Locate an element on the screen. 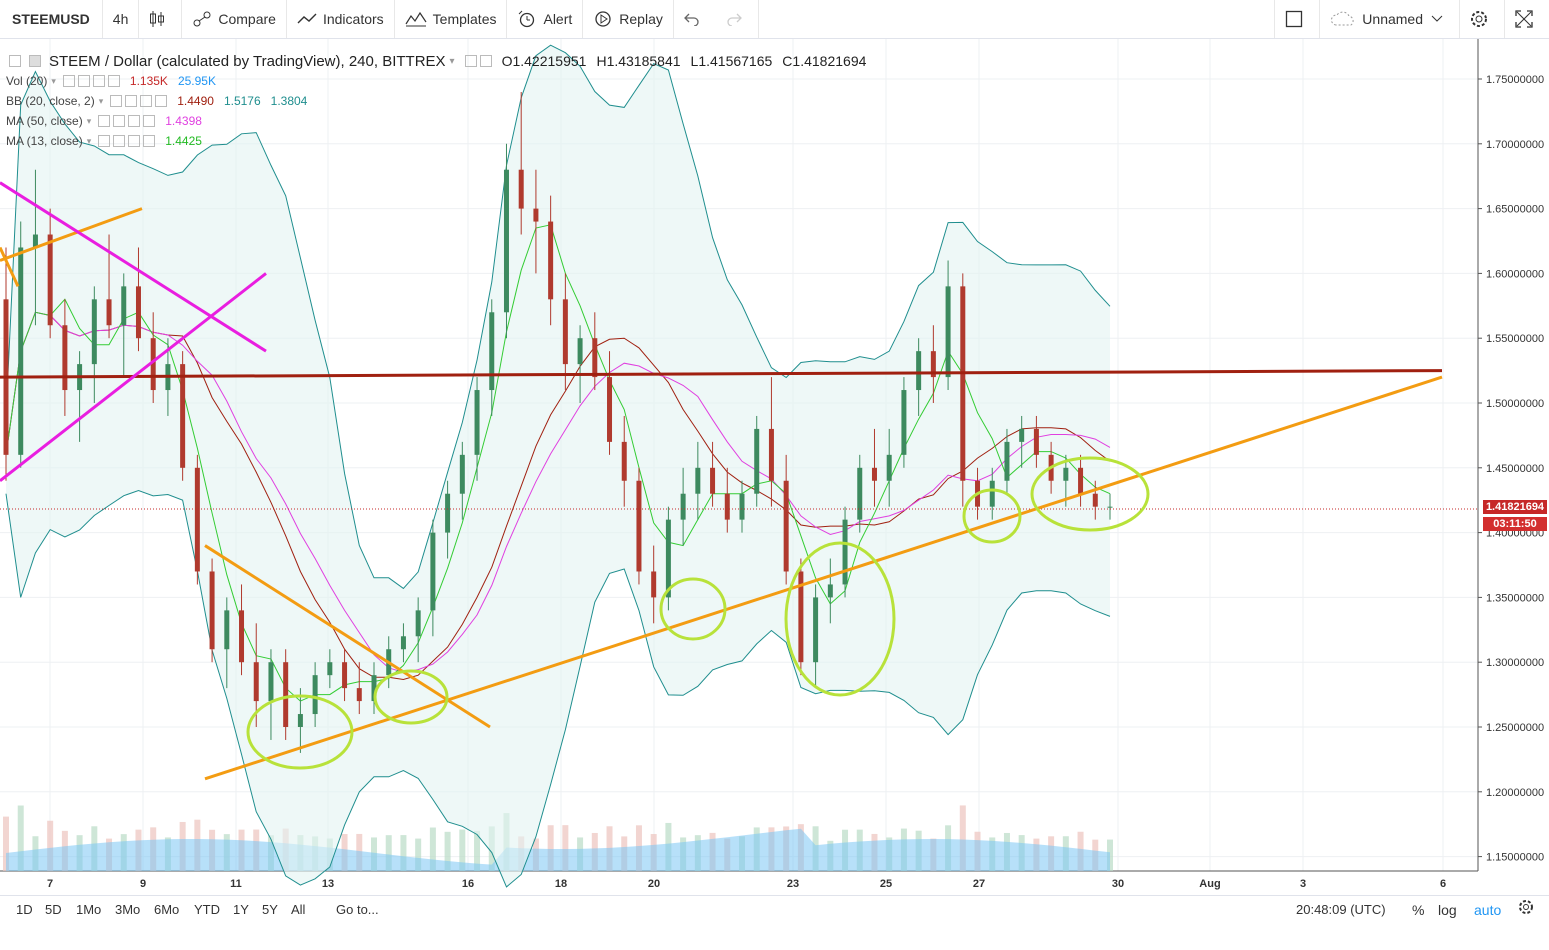 Image resolution: width=1549 pixels, height=950 pixels. templates-button: Templates is located at coordinates (451, 19).